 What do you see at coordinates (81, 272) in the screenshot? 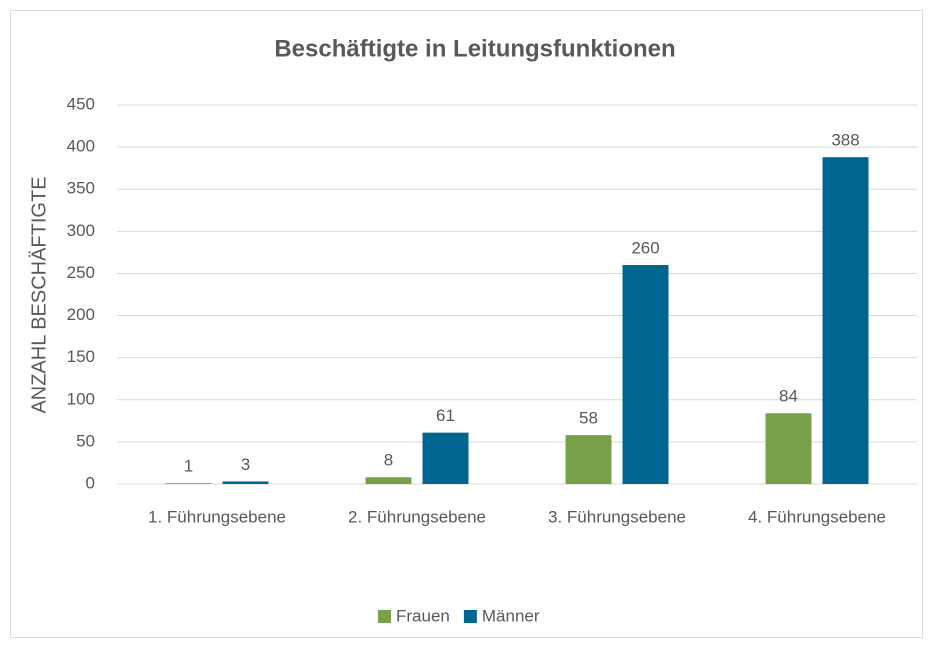
I see `y-tick-label: 250` at bounding box center [81, 272].